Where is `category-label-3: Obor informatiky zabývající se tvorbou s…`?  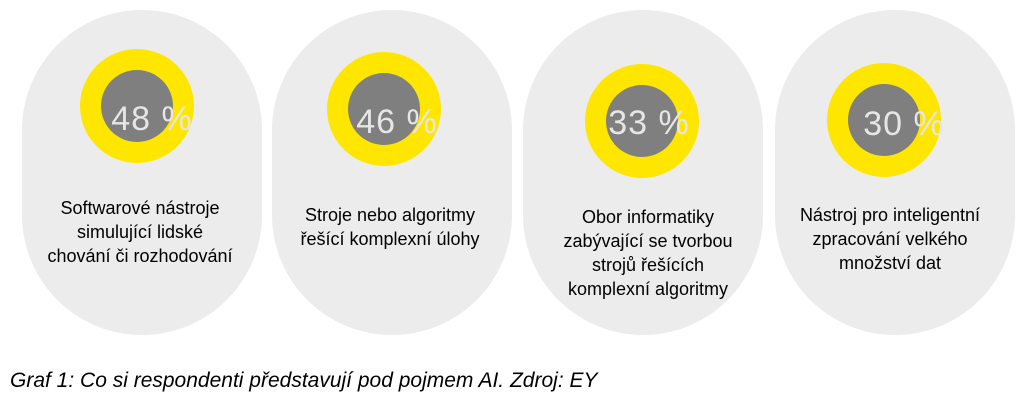 category-label-3: Obor informatiky zabývající se tvorbou s… is located at coordinates (648, 253).